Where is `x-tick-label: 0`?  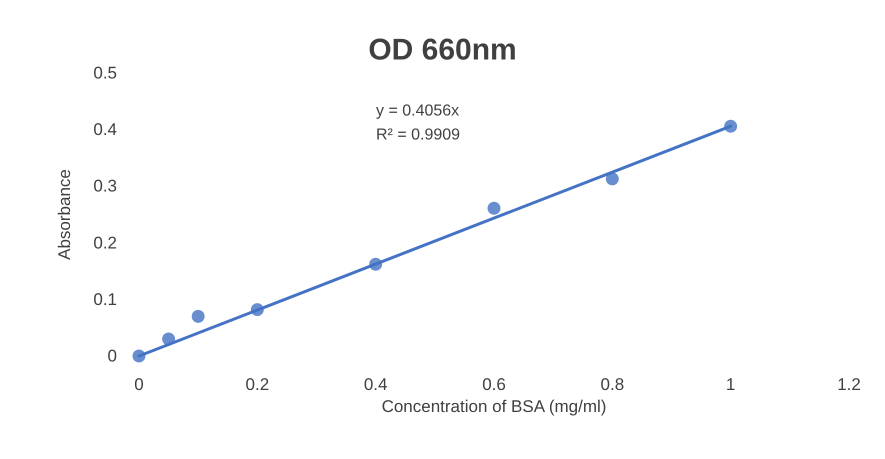 x-tick-label: 0 is located at coordinates (139, 384).